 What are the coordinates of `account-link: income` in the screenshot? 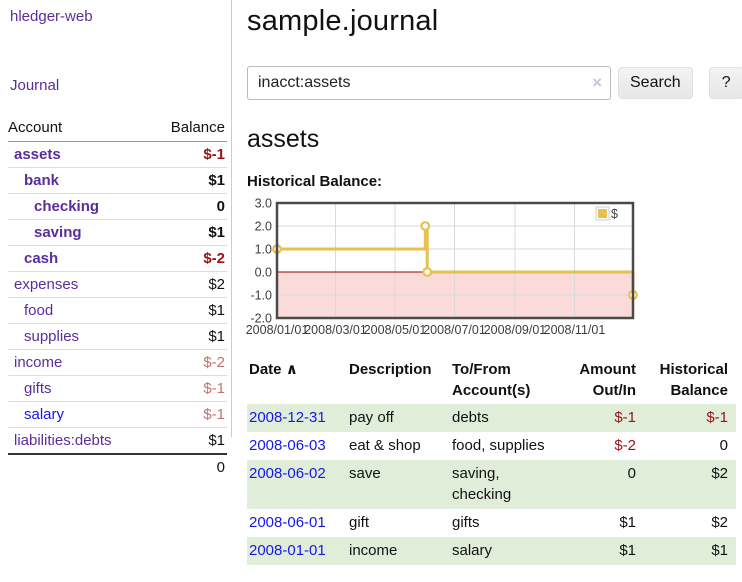 It's located at (38, 362).